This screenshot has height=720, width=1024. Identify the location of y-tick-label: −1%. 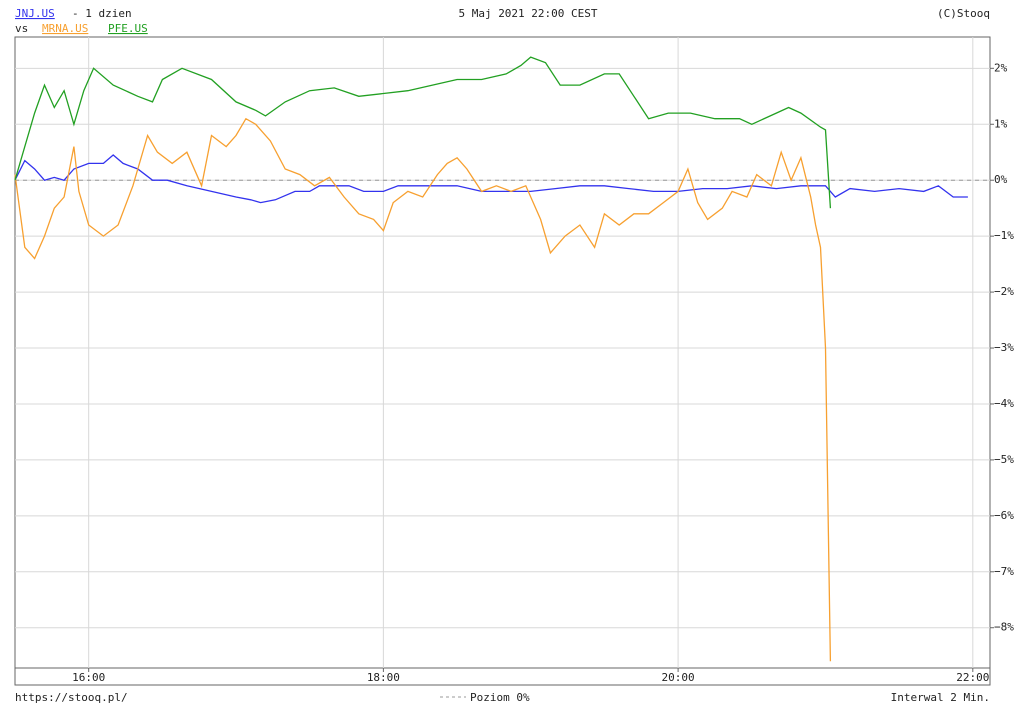
(1004, 235).